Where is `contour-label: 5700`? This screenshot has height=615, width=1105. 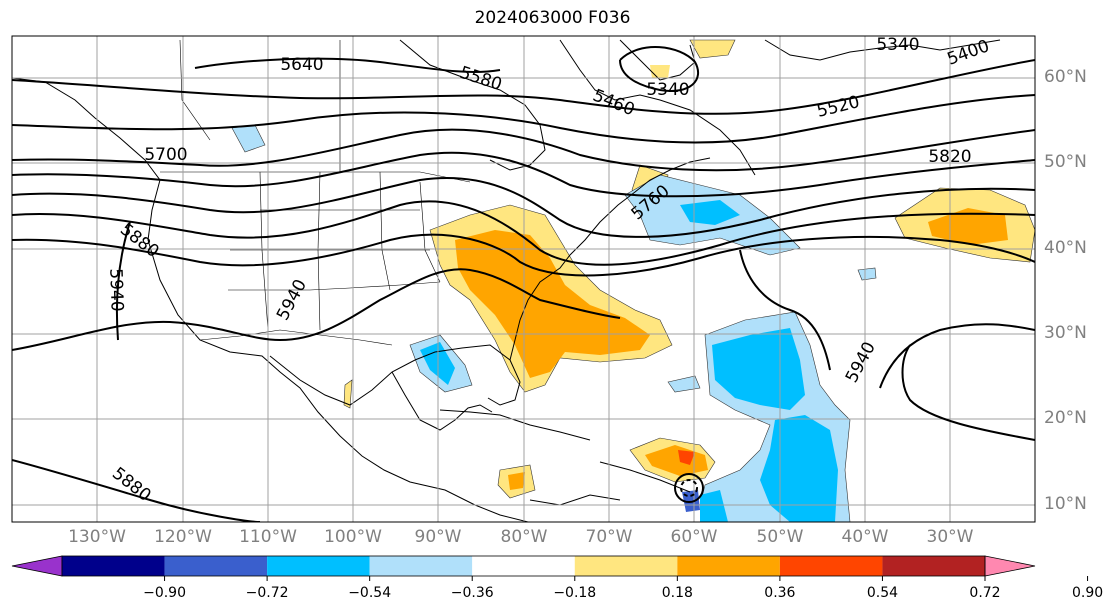
contour-label: 5700 is located at coordinates (165, 155).